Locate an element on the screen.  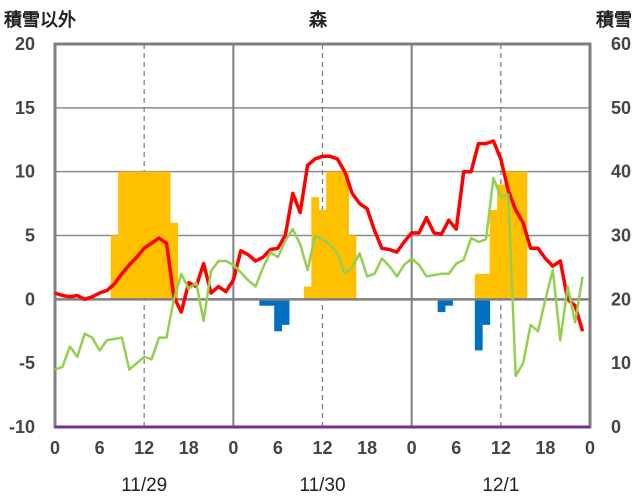
right-axis-title: 積雪 is located at coordinates (613, 19).